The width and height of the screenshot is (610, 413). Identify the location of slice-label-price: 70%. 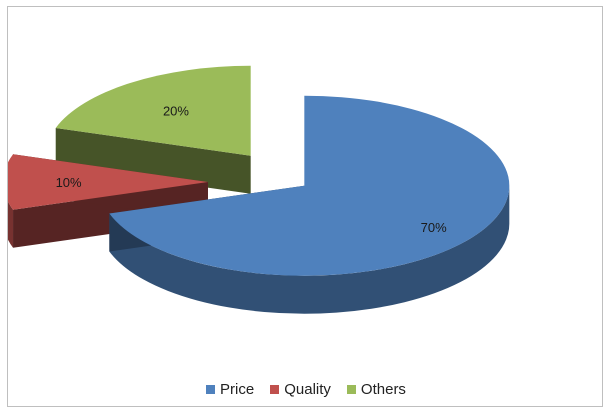
(434, 227).